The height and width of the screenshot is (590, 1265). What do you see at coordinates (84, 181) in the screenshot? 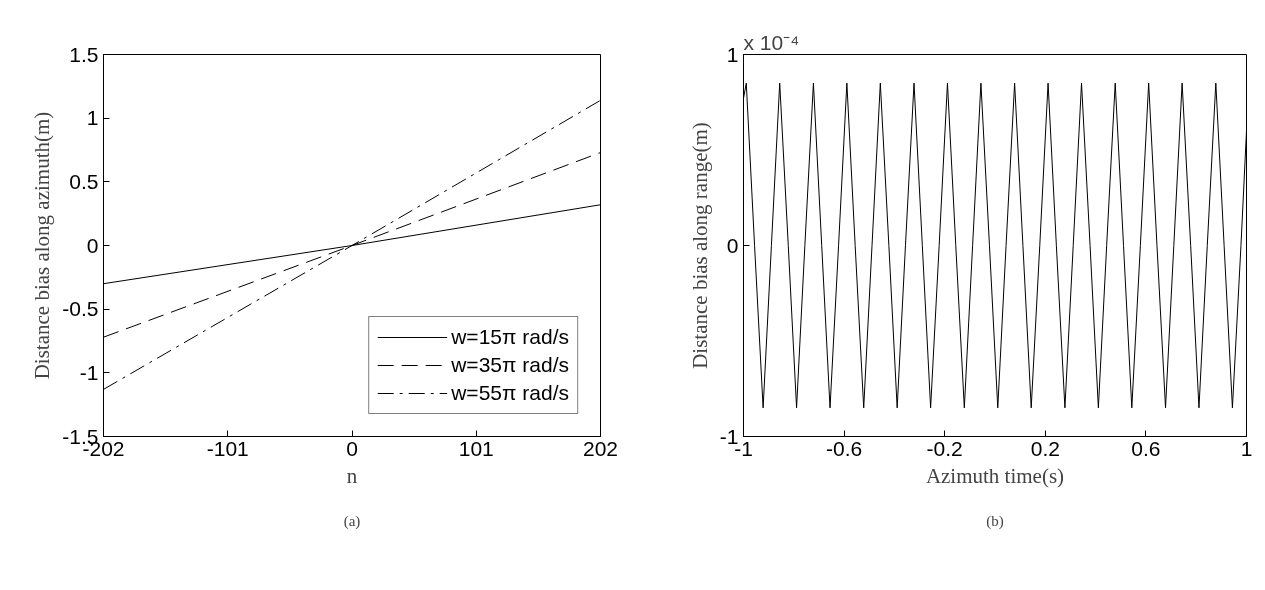
I see `y-tick-label: 0.5` at bounding box center [84, 181].